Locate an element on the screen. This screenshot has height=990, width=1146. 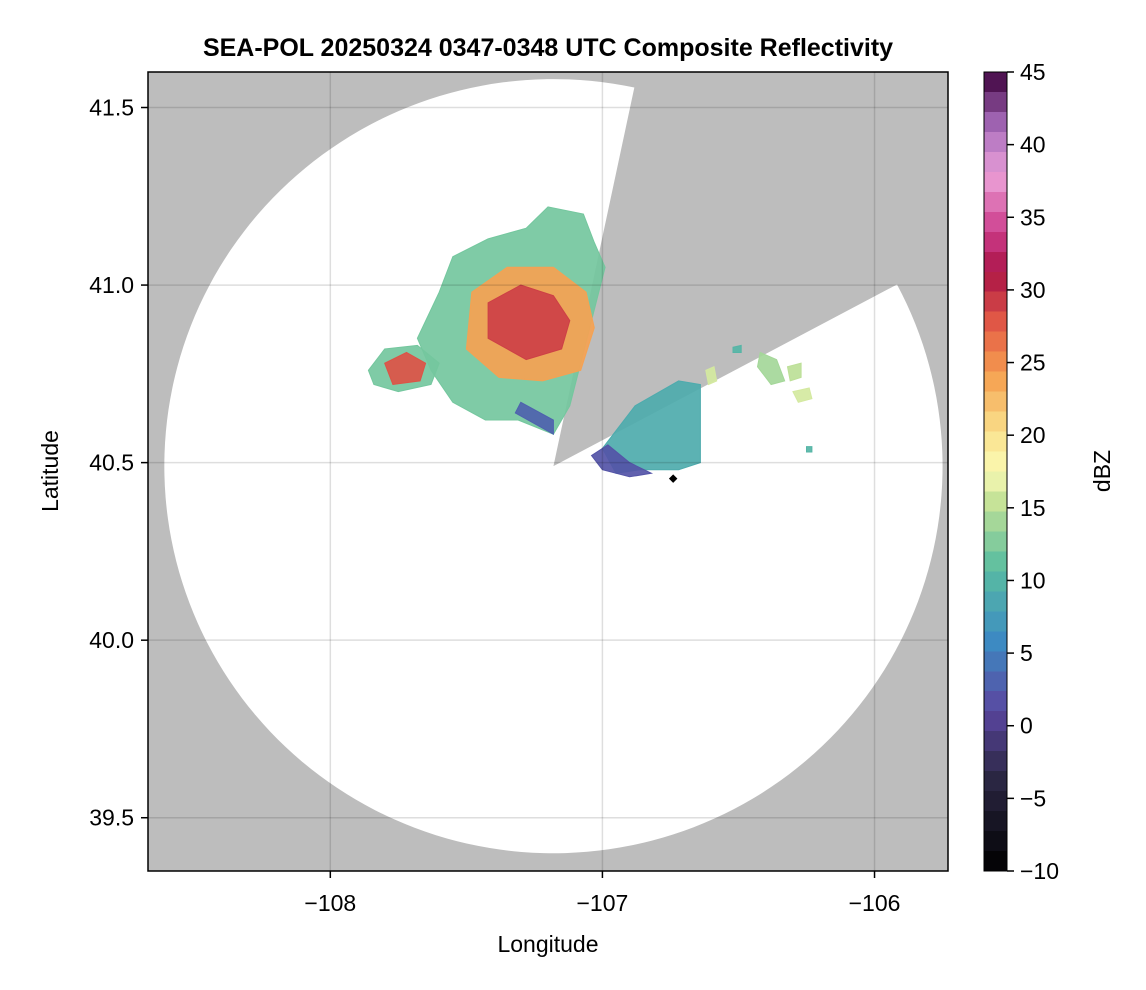
colorbar-tick-label: −10 is located at coordinates (1039, 871).